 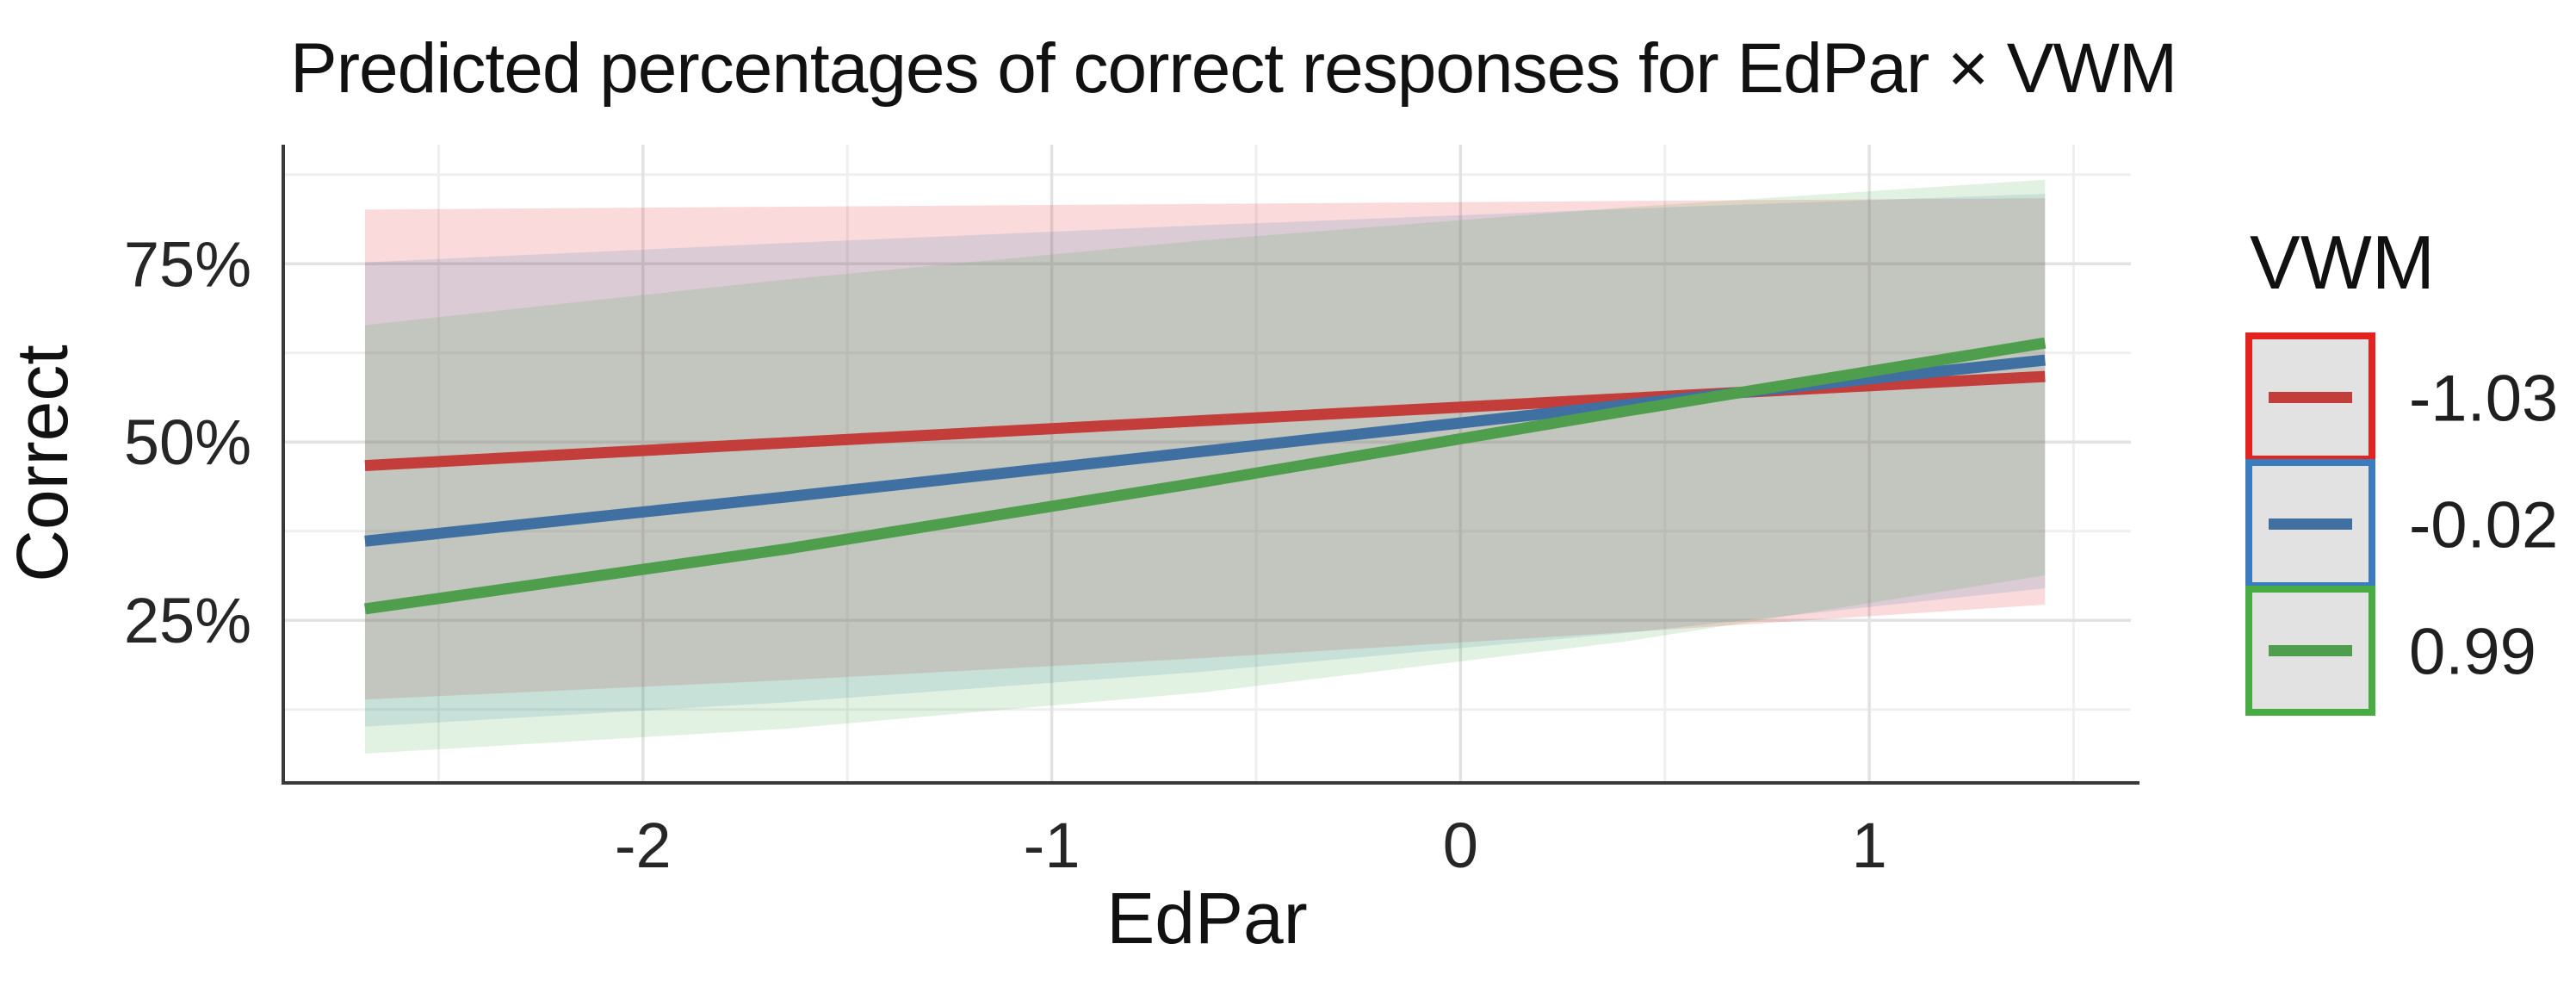 I want to click on legend-item-label: -1.03, so click(x=2483, y=399).